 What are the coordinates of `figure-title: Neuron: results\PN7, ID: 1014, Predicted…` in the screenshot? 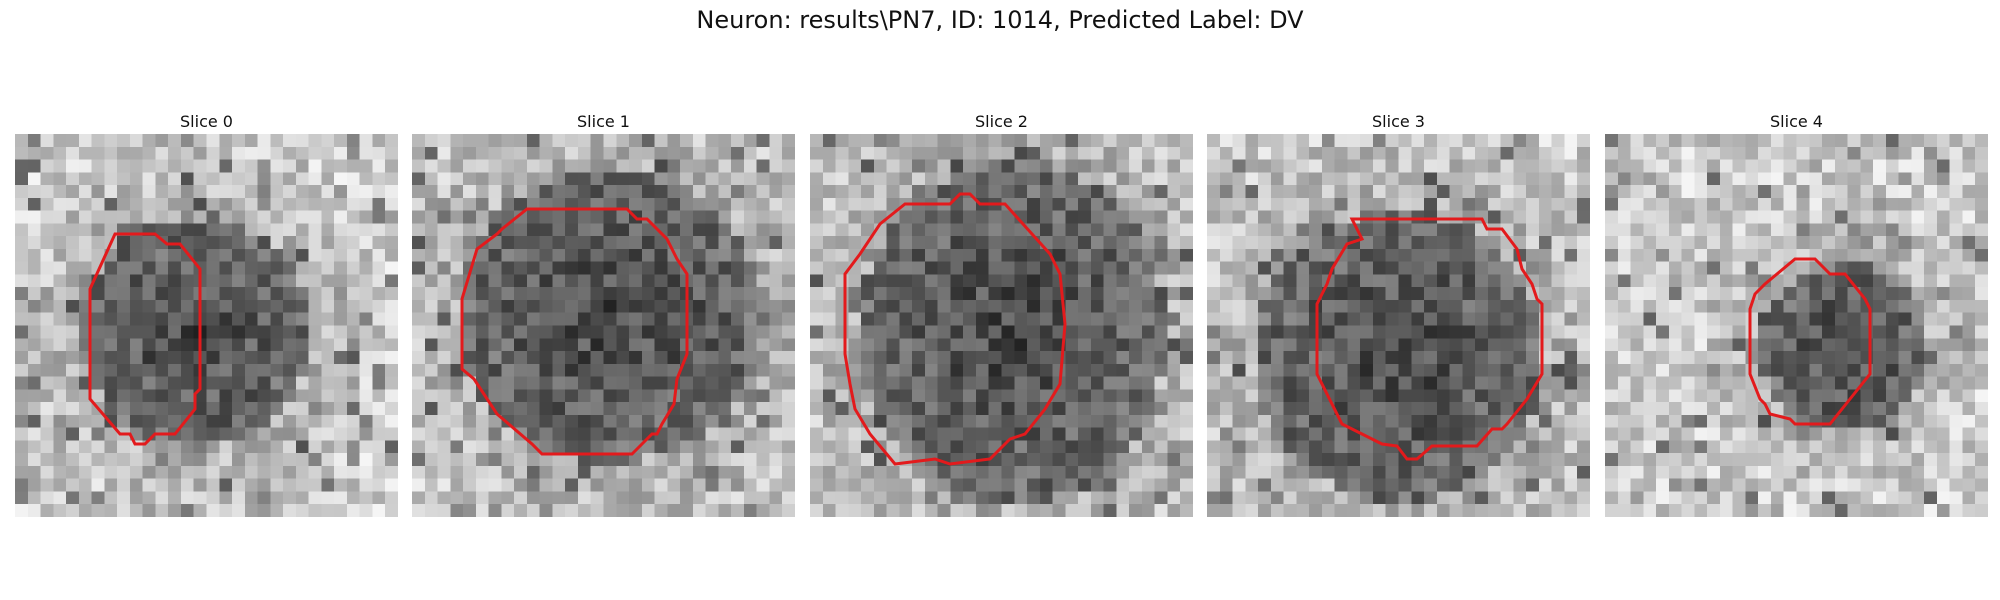 It's located at (1000, 20).